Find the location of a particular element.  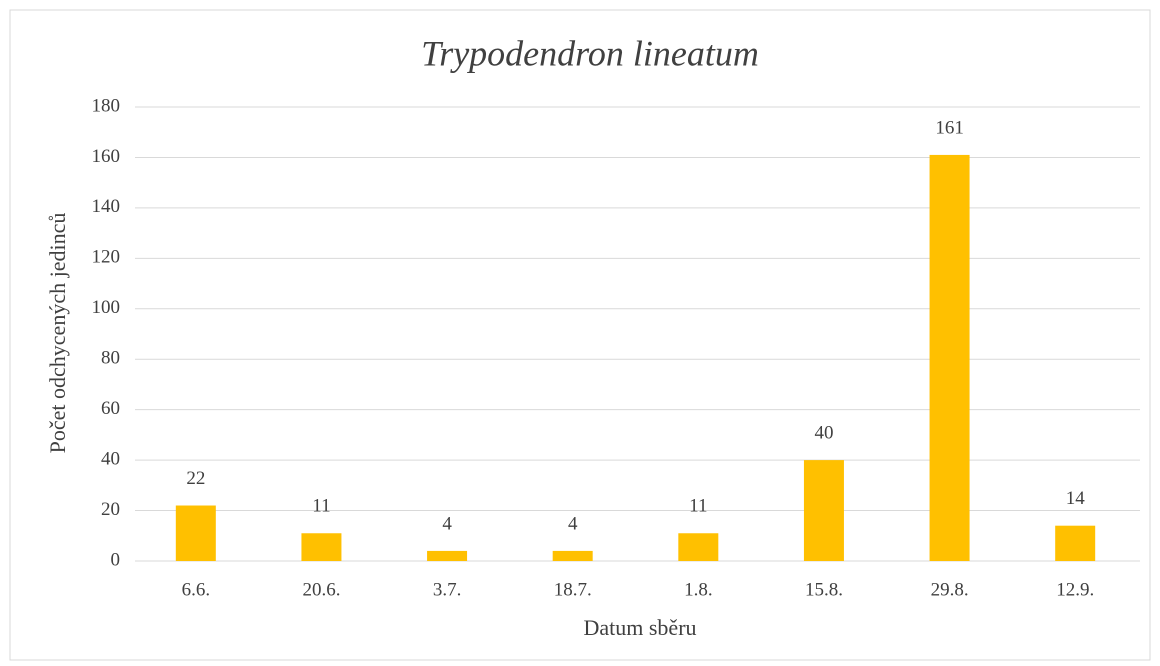

y-tick-label: 100 is located at coordinates (106, 307).